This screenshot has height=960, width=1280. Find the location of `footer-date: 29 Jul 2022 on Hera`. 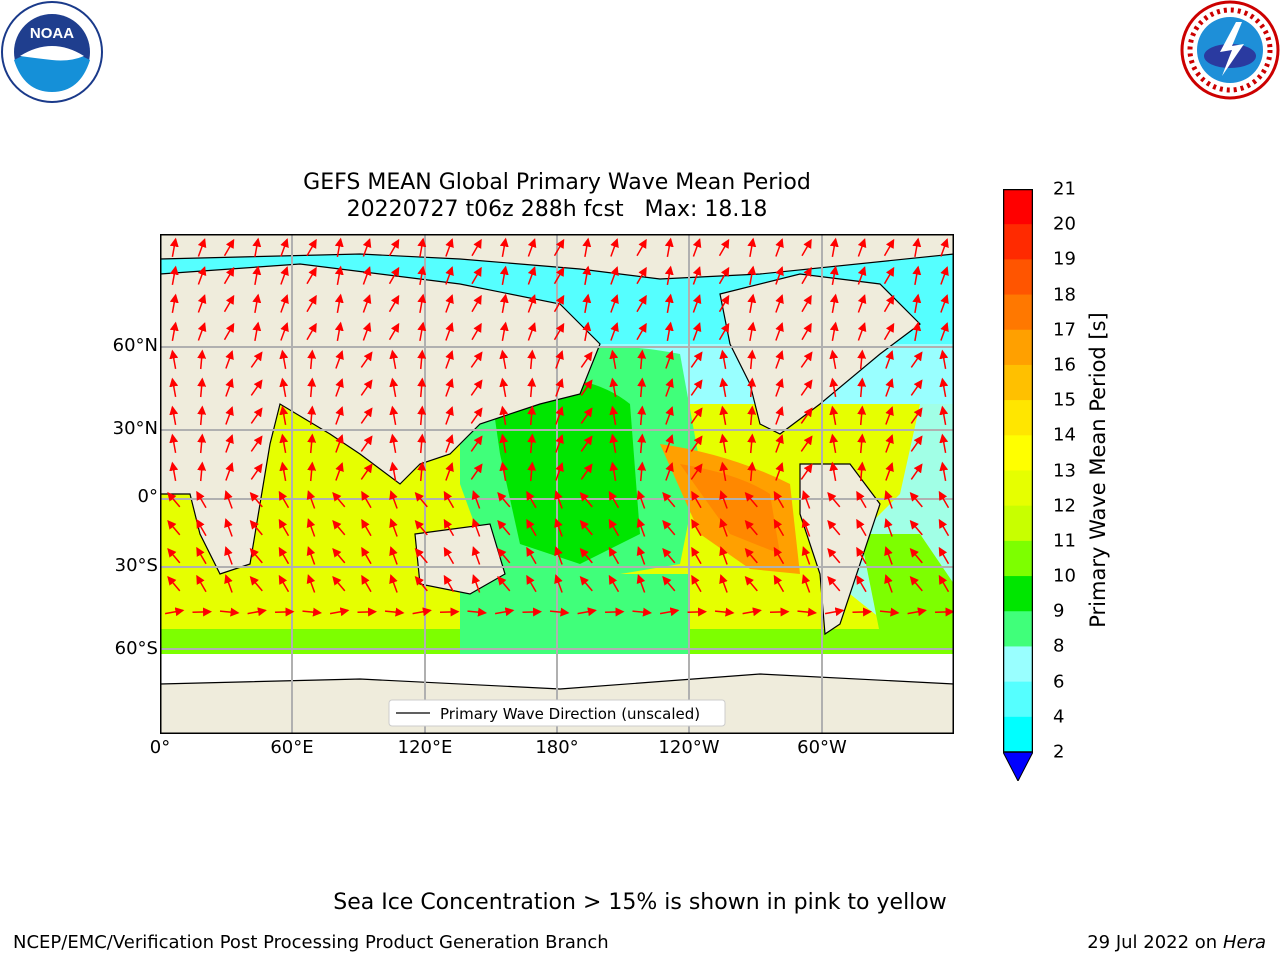

footer-date: 29 Jul 2022 on Hera is located at coordinates (1176, 942).